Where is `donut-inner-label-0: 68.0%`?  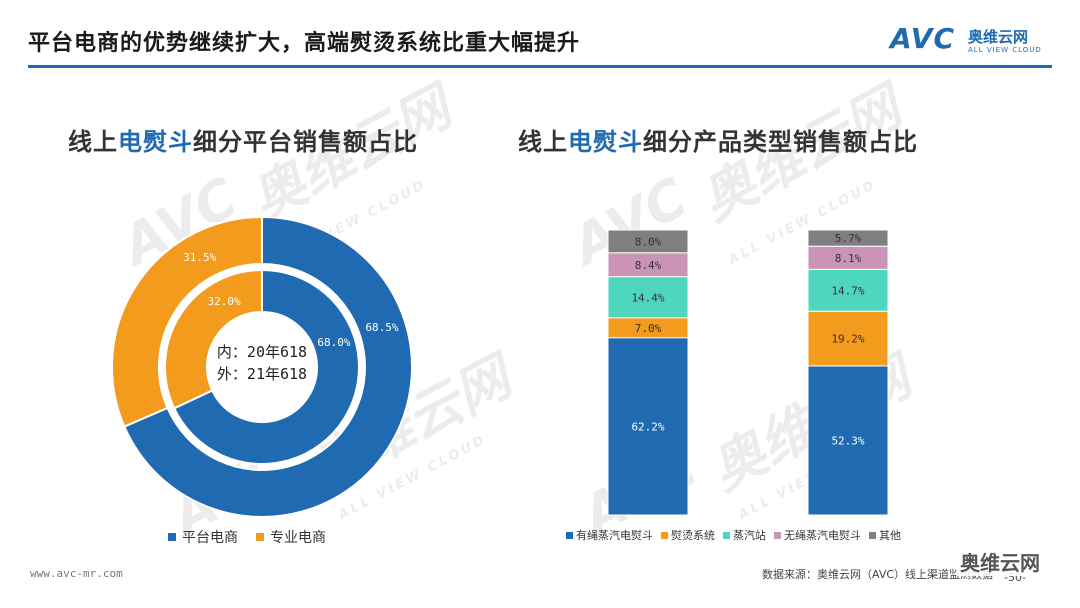 donut-inner-label-0: 68.0% is located at coordinates (333, 342).